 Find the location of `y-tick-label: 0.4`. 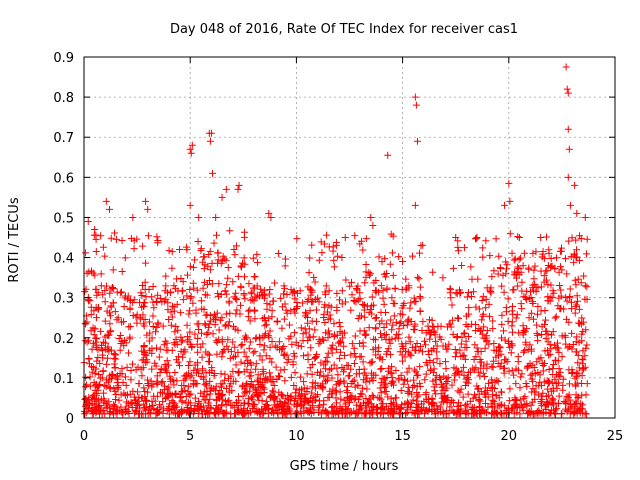

y-tick-label: 0.4 is located at coordinates (63, 259).